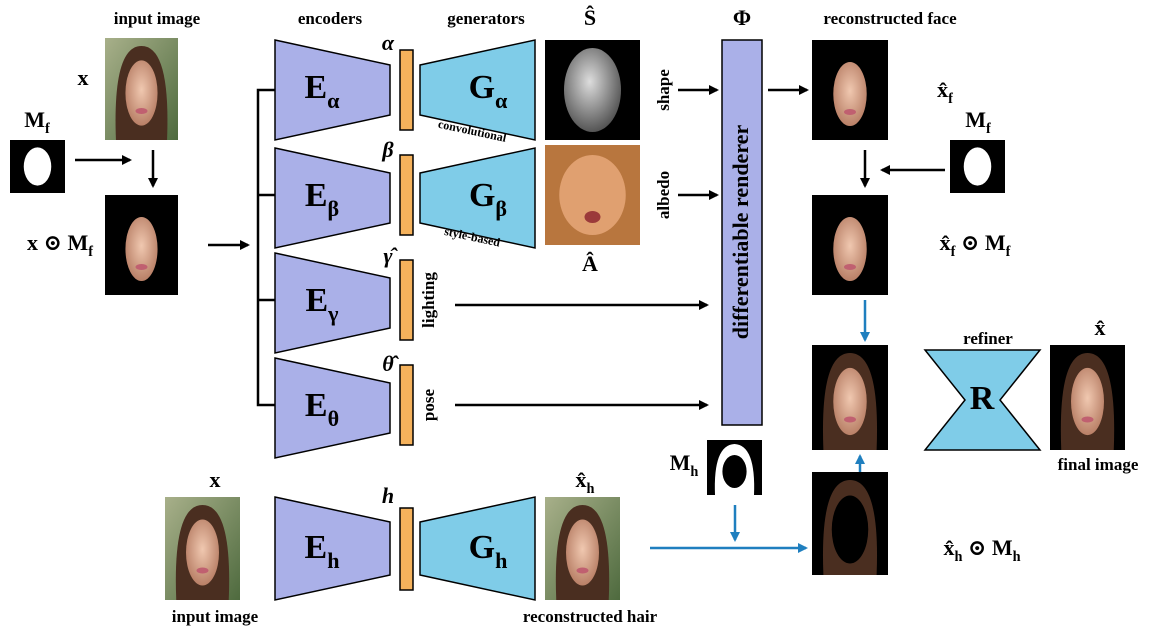  What do you see at coordinates (388, 42) in the screenshot?
I see `symbol: α` at bounding box center [388, 42].